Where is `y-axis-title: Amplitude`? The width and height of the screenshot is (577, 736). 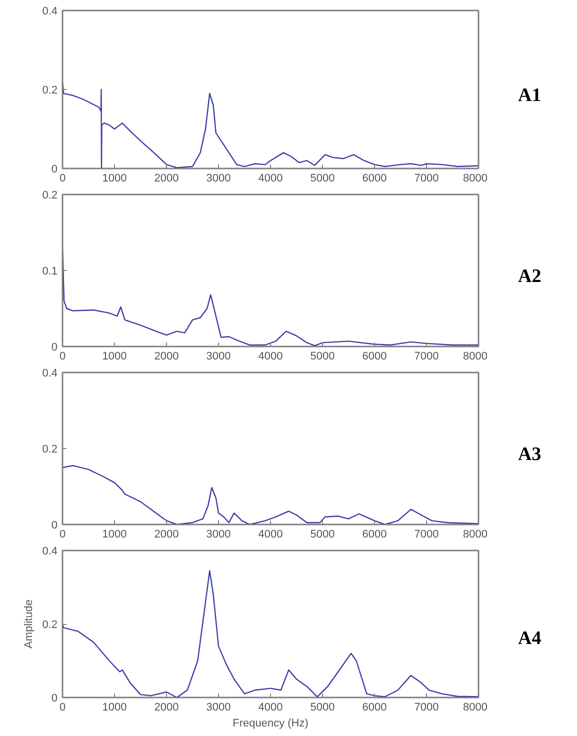 y-axis-title: Amplitude is located at coordinates (29, 624).